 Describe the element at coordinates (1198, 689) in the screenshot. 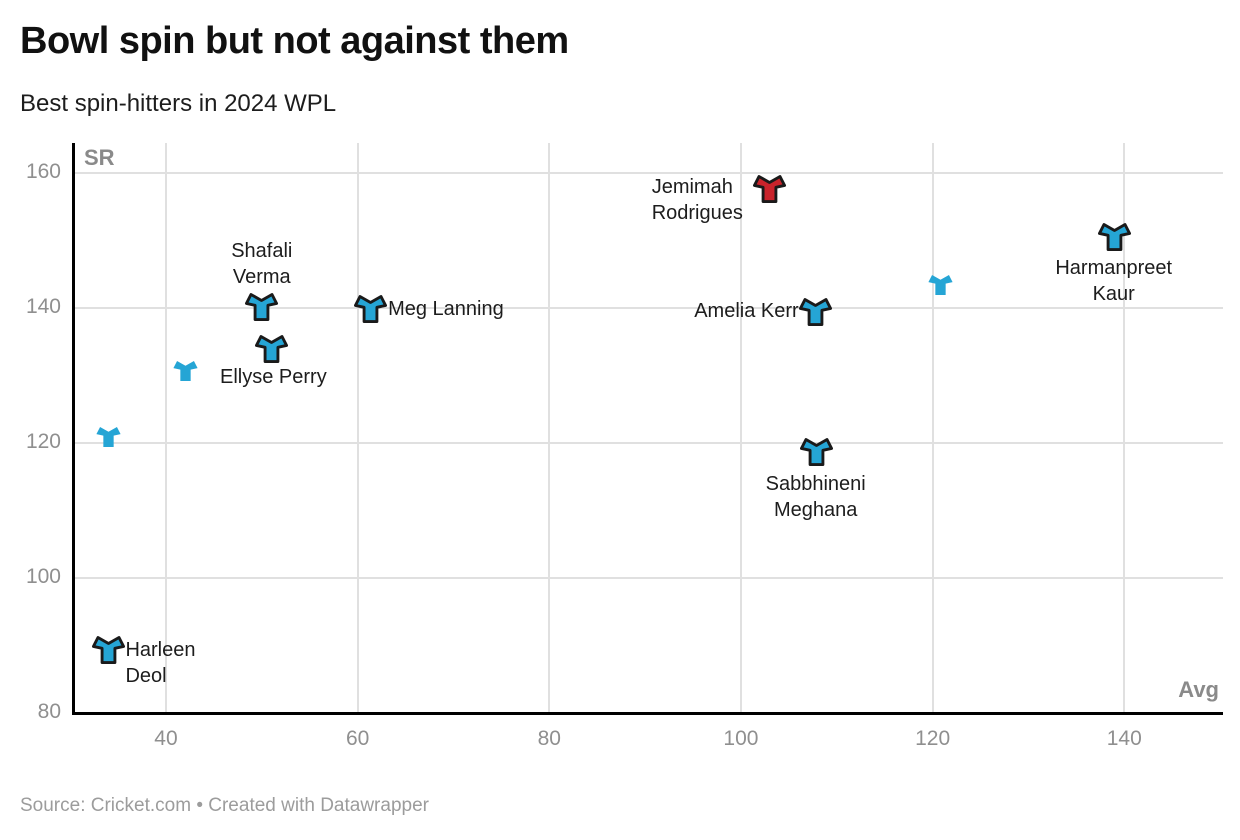

I see `x-axis-label: Avg` at that location.